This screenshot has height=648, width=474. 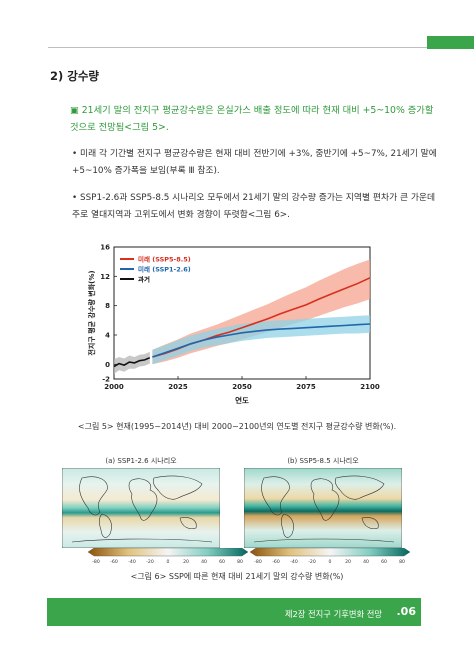 What do you see at coordinates (330, 556) in the screenshot?
I see `colorbar-b: -80 -60 -40 -20 0 20 40 60 80` at bounding box center [330, 556].